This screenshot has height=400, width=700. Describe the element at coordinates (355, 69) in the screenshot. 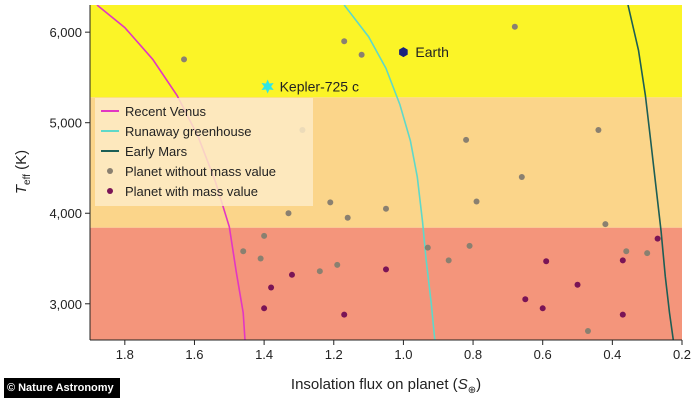

I see `highlighted-planets: Earth Kepler-725 c` at that location.